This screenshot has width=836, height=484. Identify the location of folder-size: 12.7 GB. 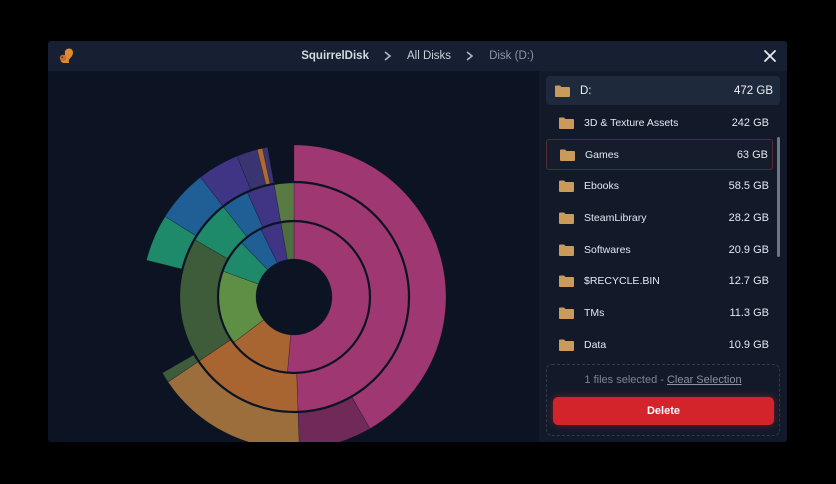
(748, 281).